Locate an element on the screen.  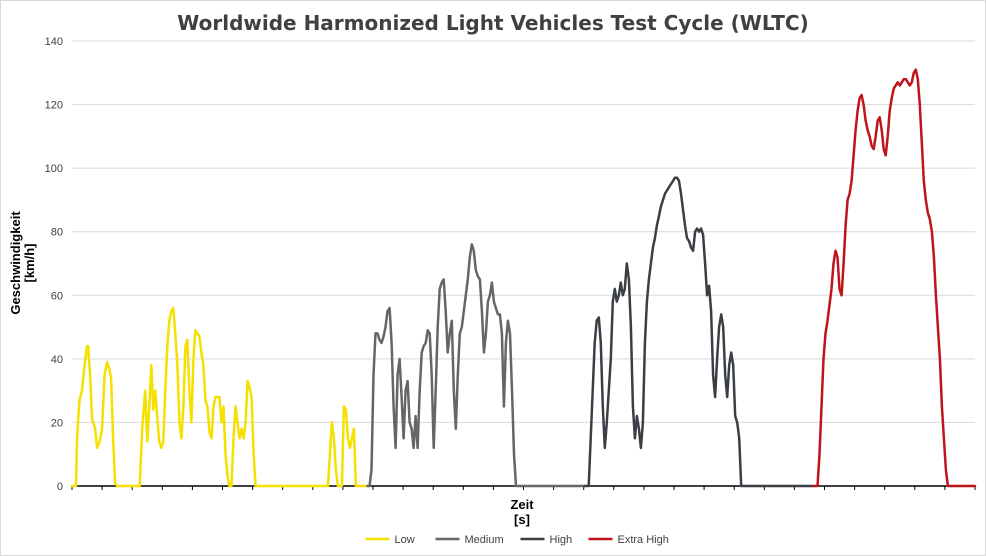
series-line-extra-high is located at coordinates (894, 278).